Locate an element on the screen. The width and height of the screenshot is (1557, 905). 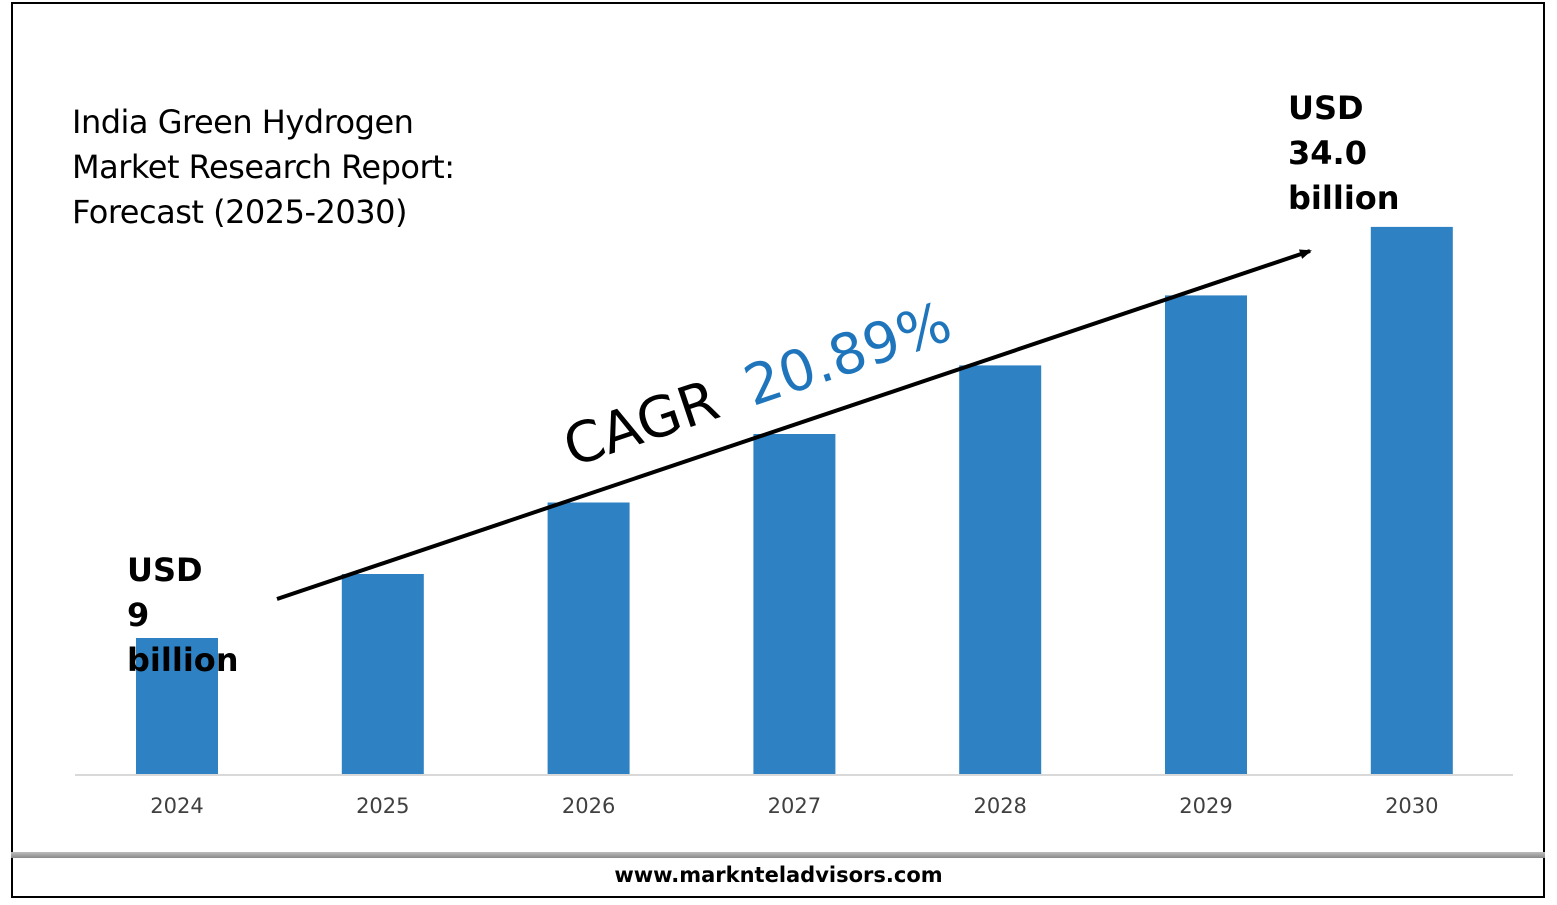
title-line-2: Market Research Report: is located at coordinates (263, 167).